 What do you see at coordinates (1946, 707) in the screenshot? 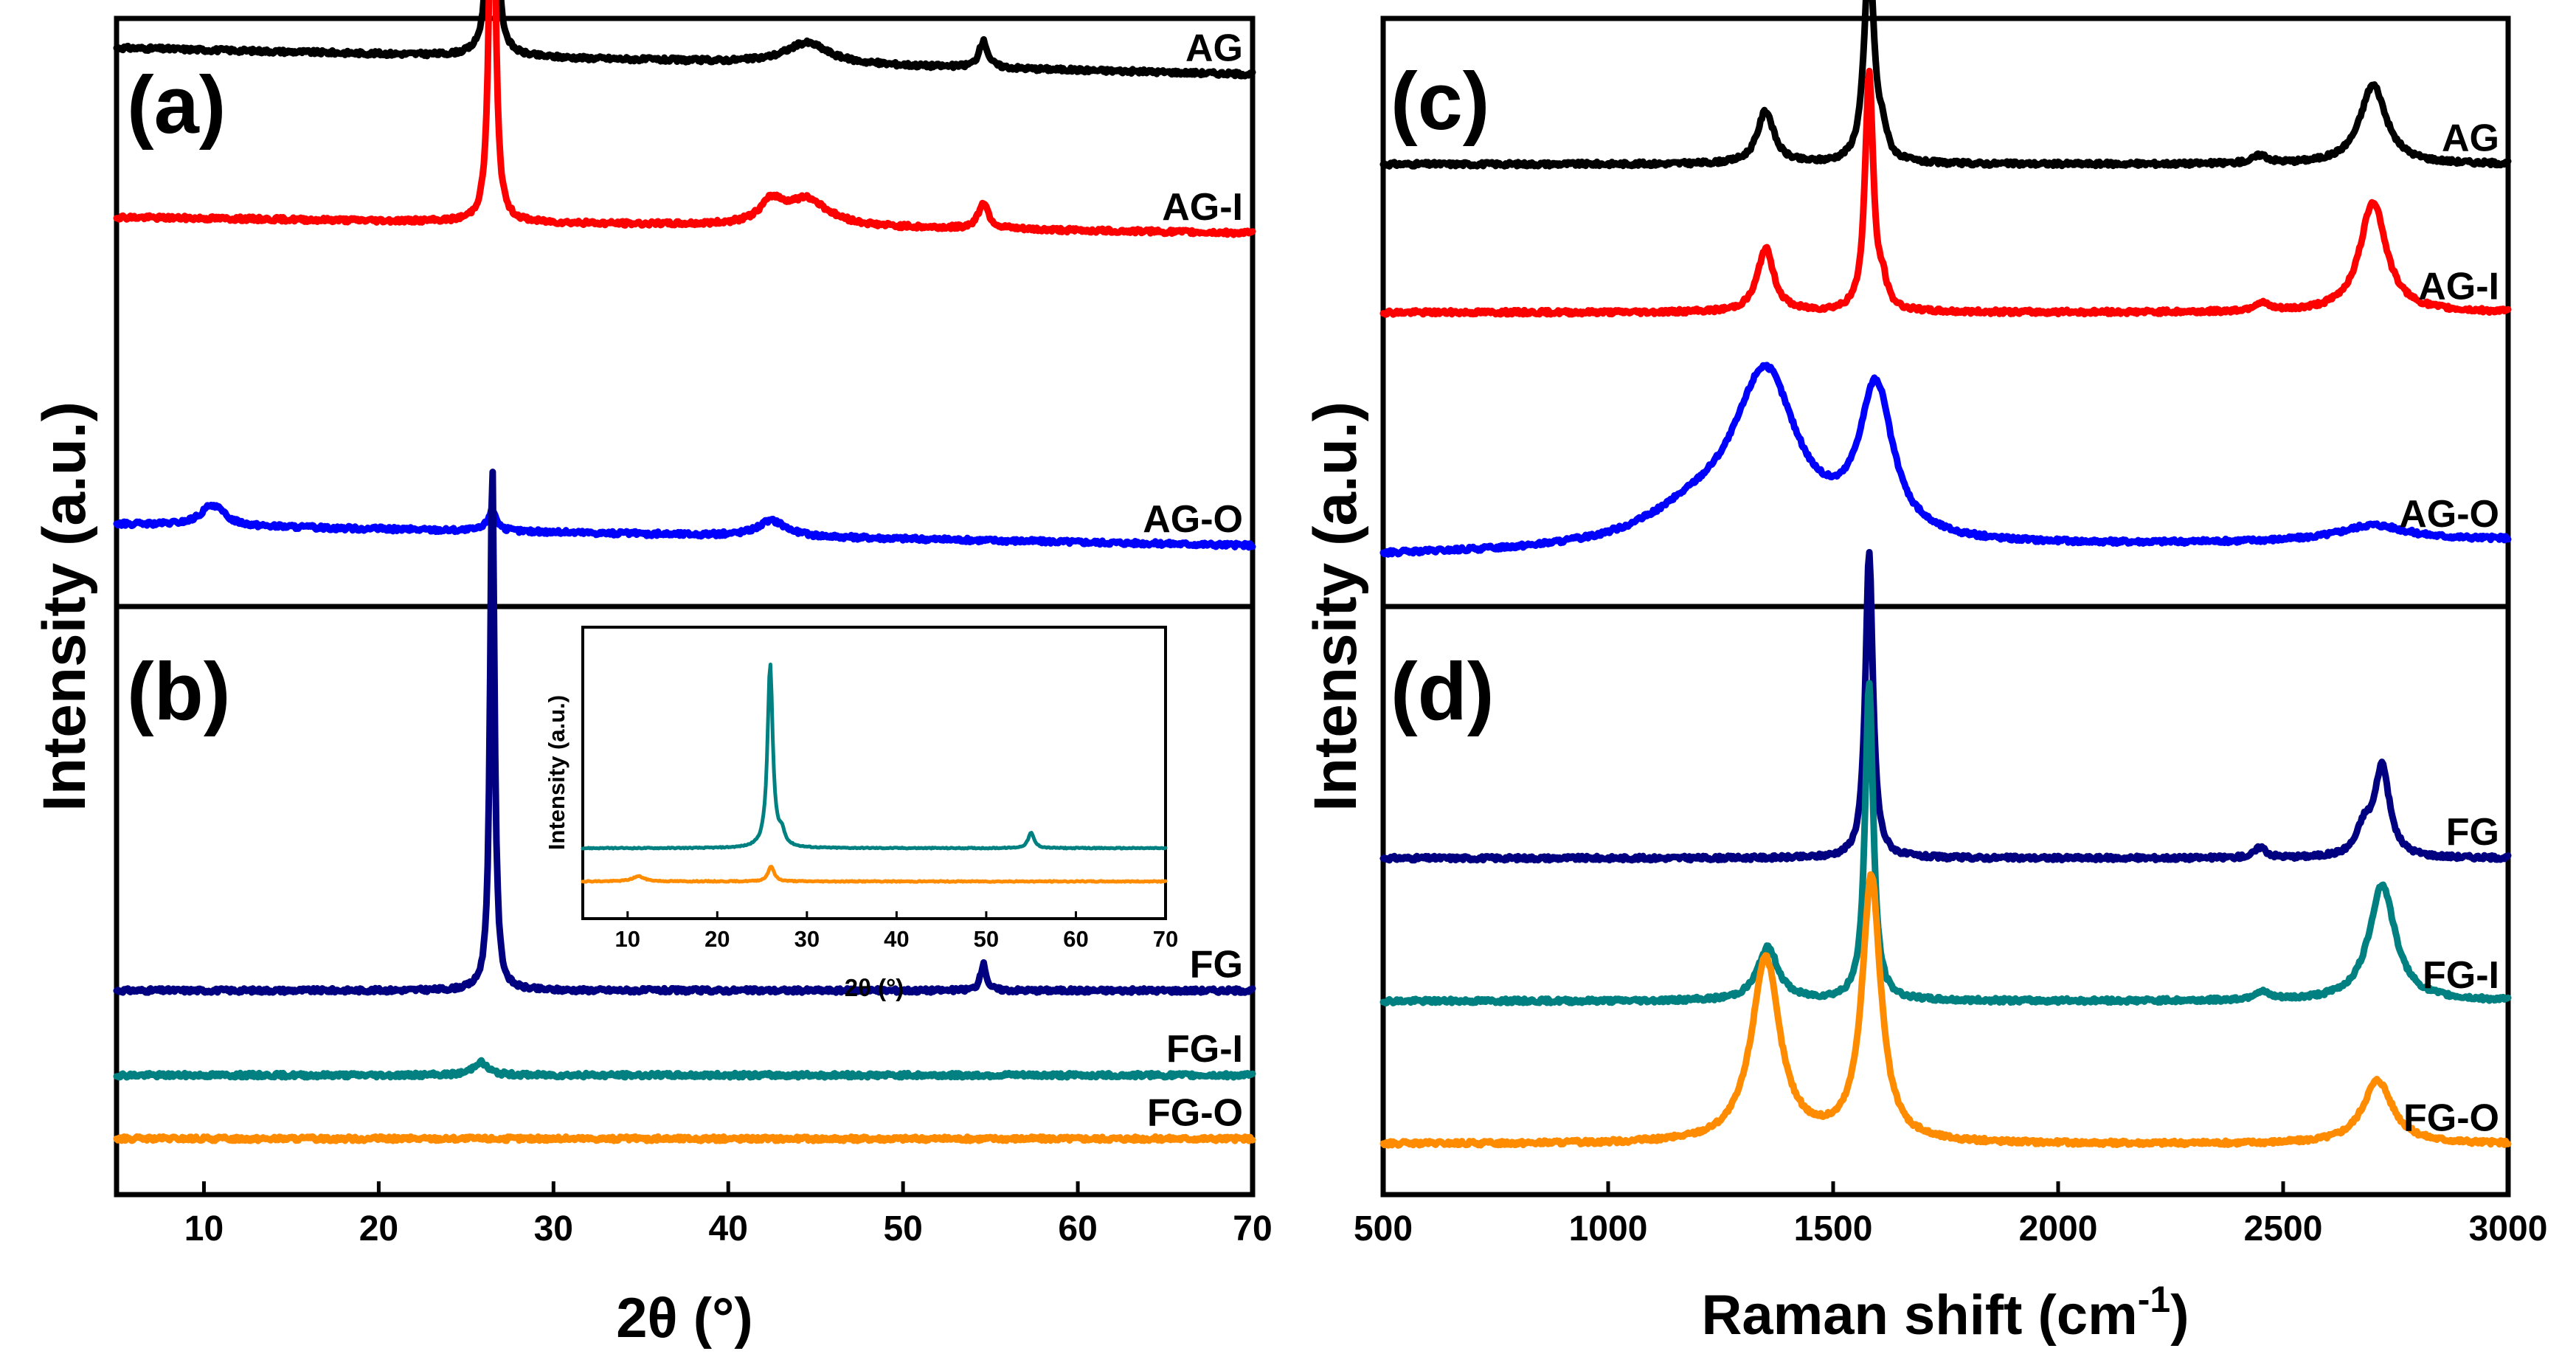
I see `series-line-fg` at bounding box center [1946, 707].